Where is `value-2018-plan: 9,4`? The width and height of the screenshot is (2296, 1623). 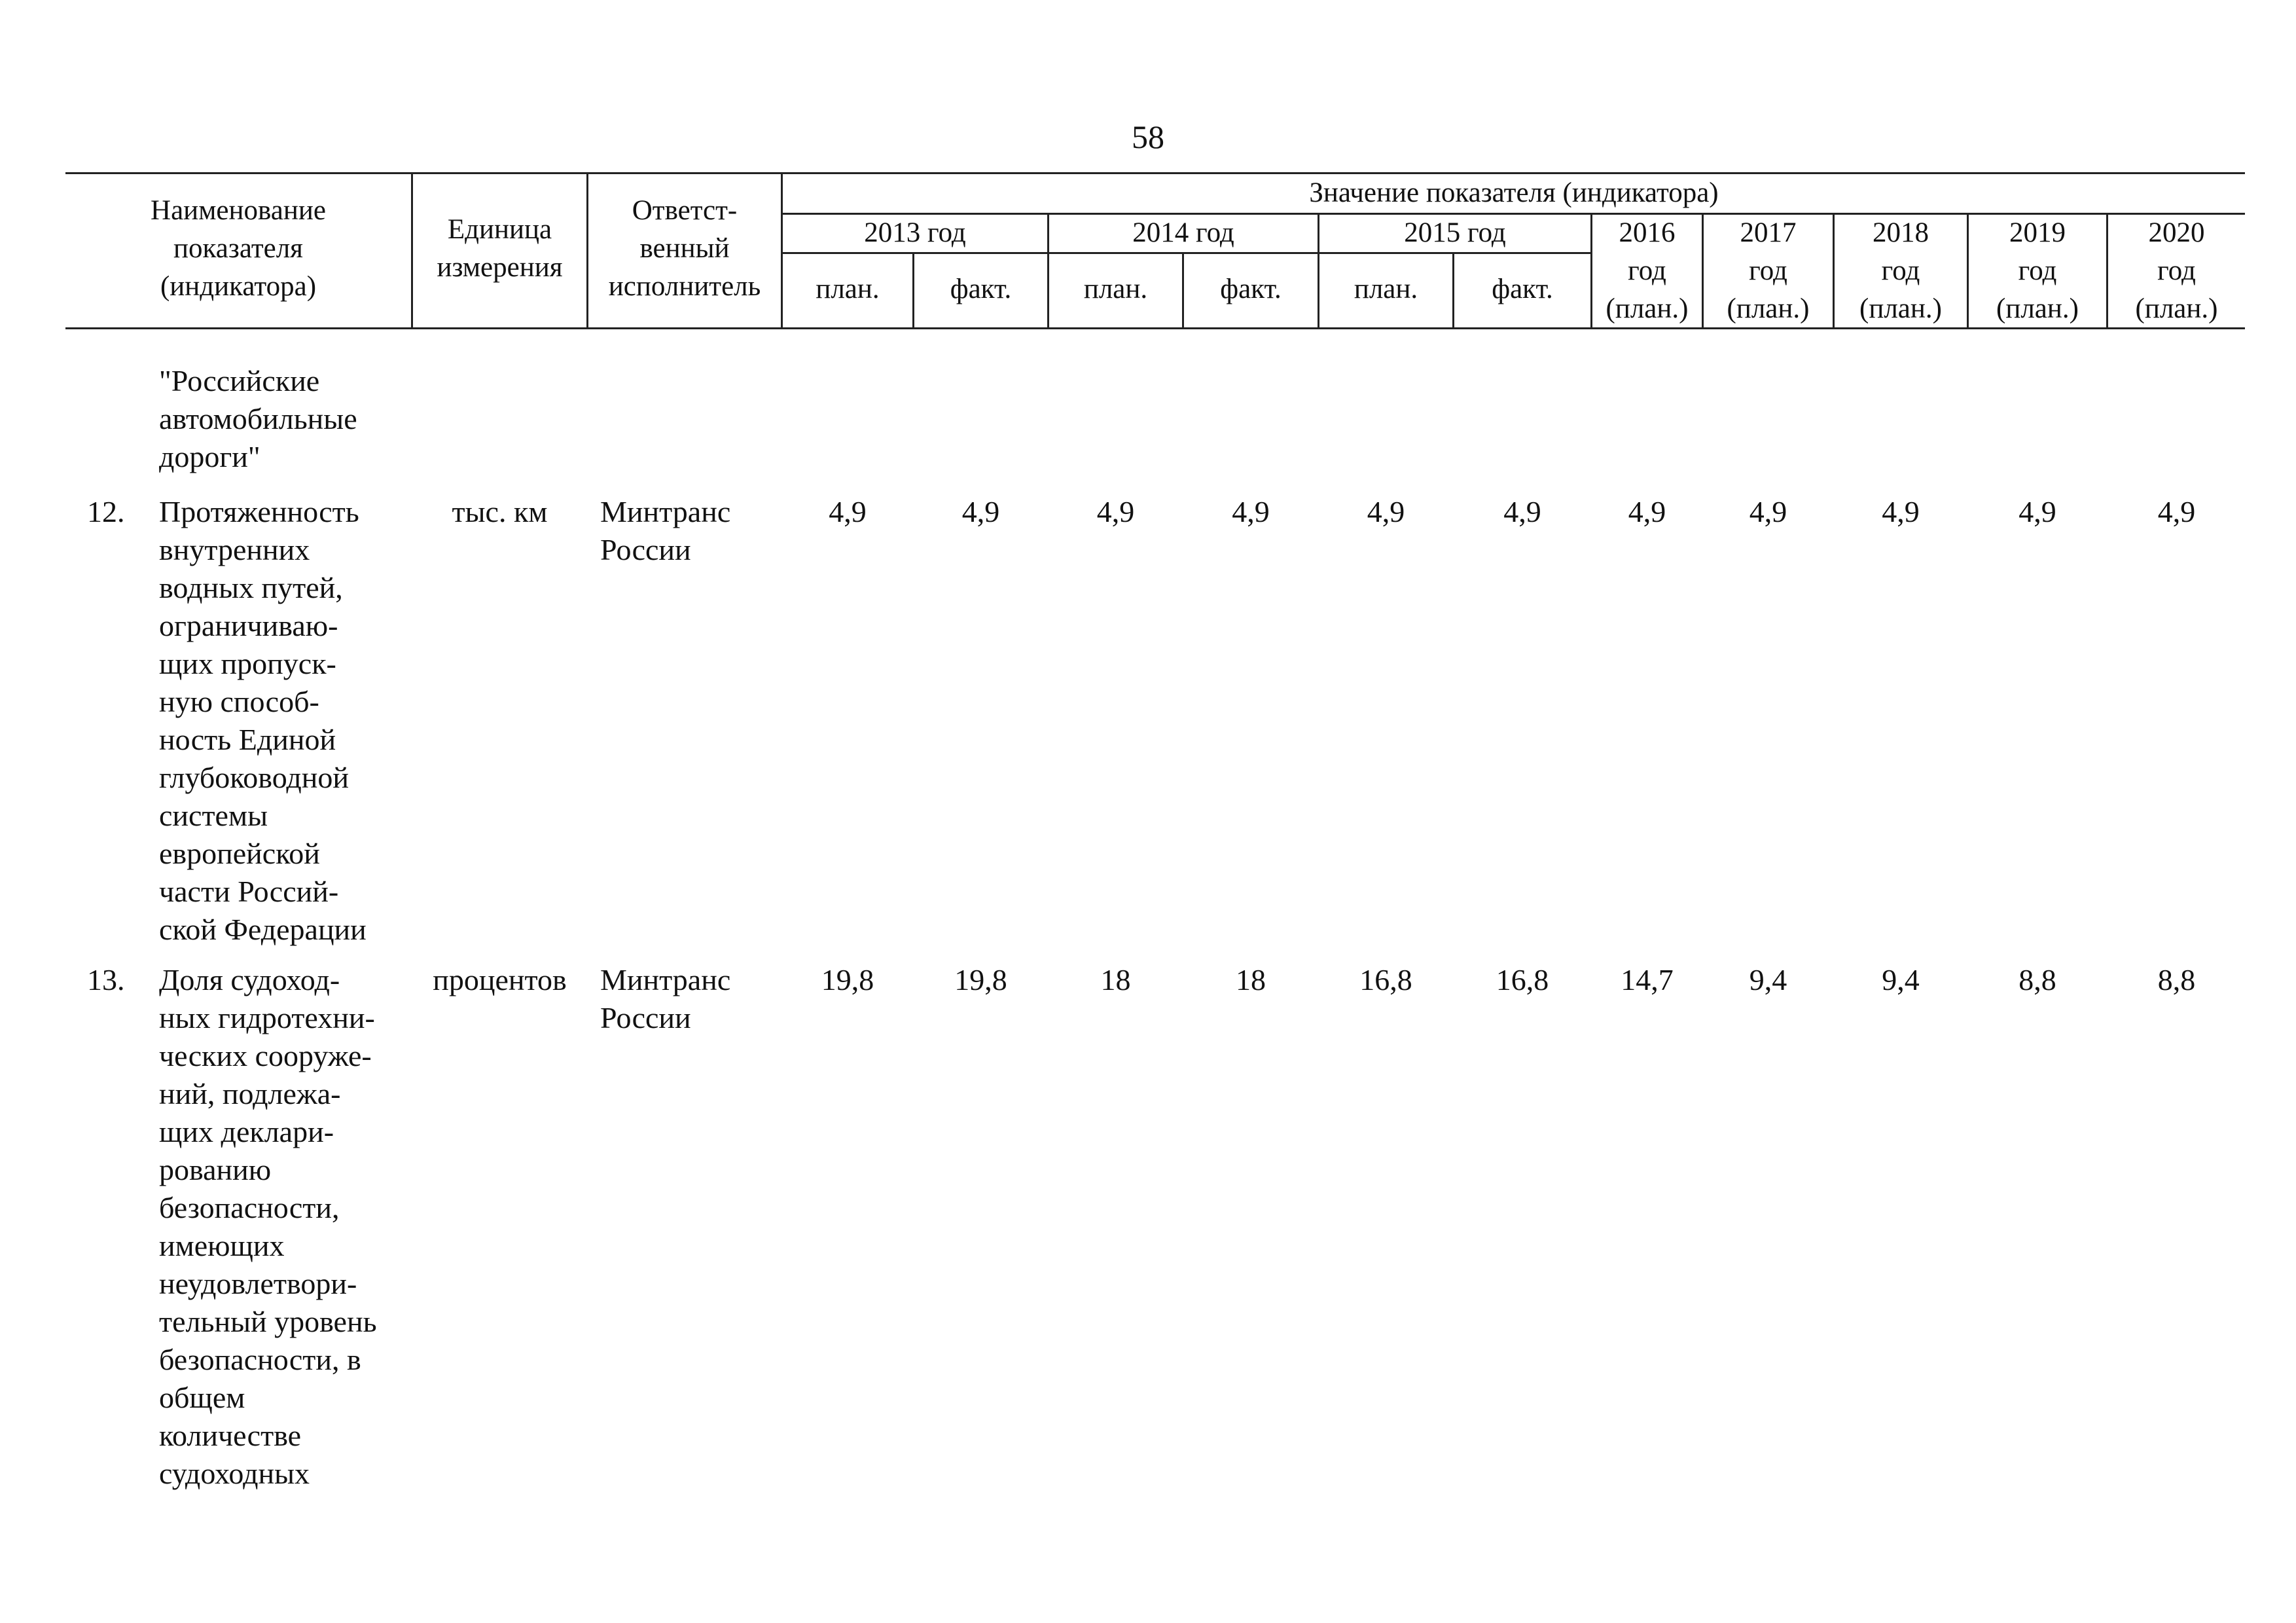
value-2018-plan: 9,4 is located at coordinates (1901, 979).